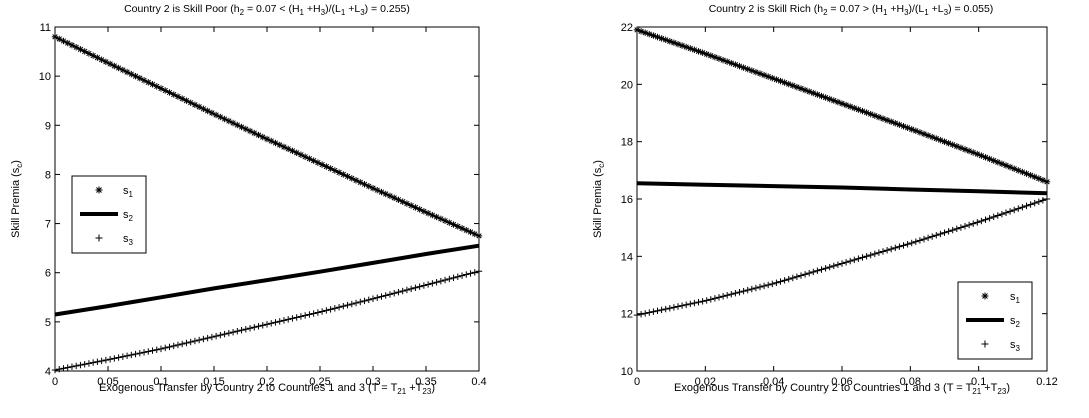 This screenshot has width=1089, height=418. Describe the element at coordinates (17, 199) in the screenshot. I see `chart-left-y-axis-label: Skill Premia (sc)` at that location.